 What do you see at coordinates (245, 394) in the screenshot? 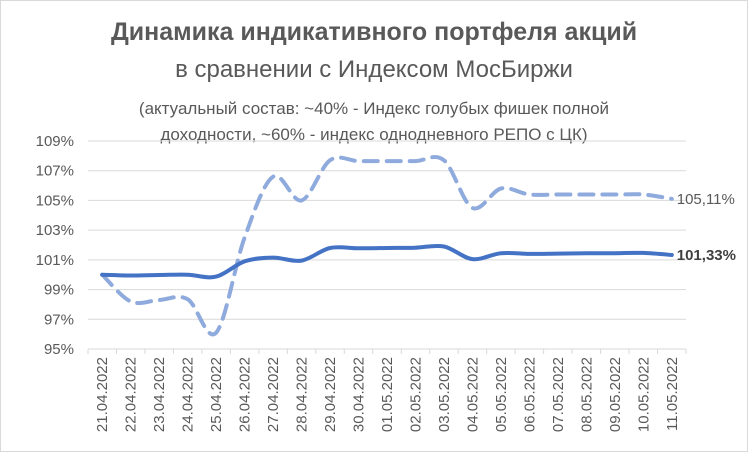
I see `x-tick-label: 26.04.2022` at bounding box center [245, 394].